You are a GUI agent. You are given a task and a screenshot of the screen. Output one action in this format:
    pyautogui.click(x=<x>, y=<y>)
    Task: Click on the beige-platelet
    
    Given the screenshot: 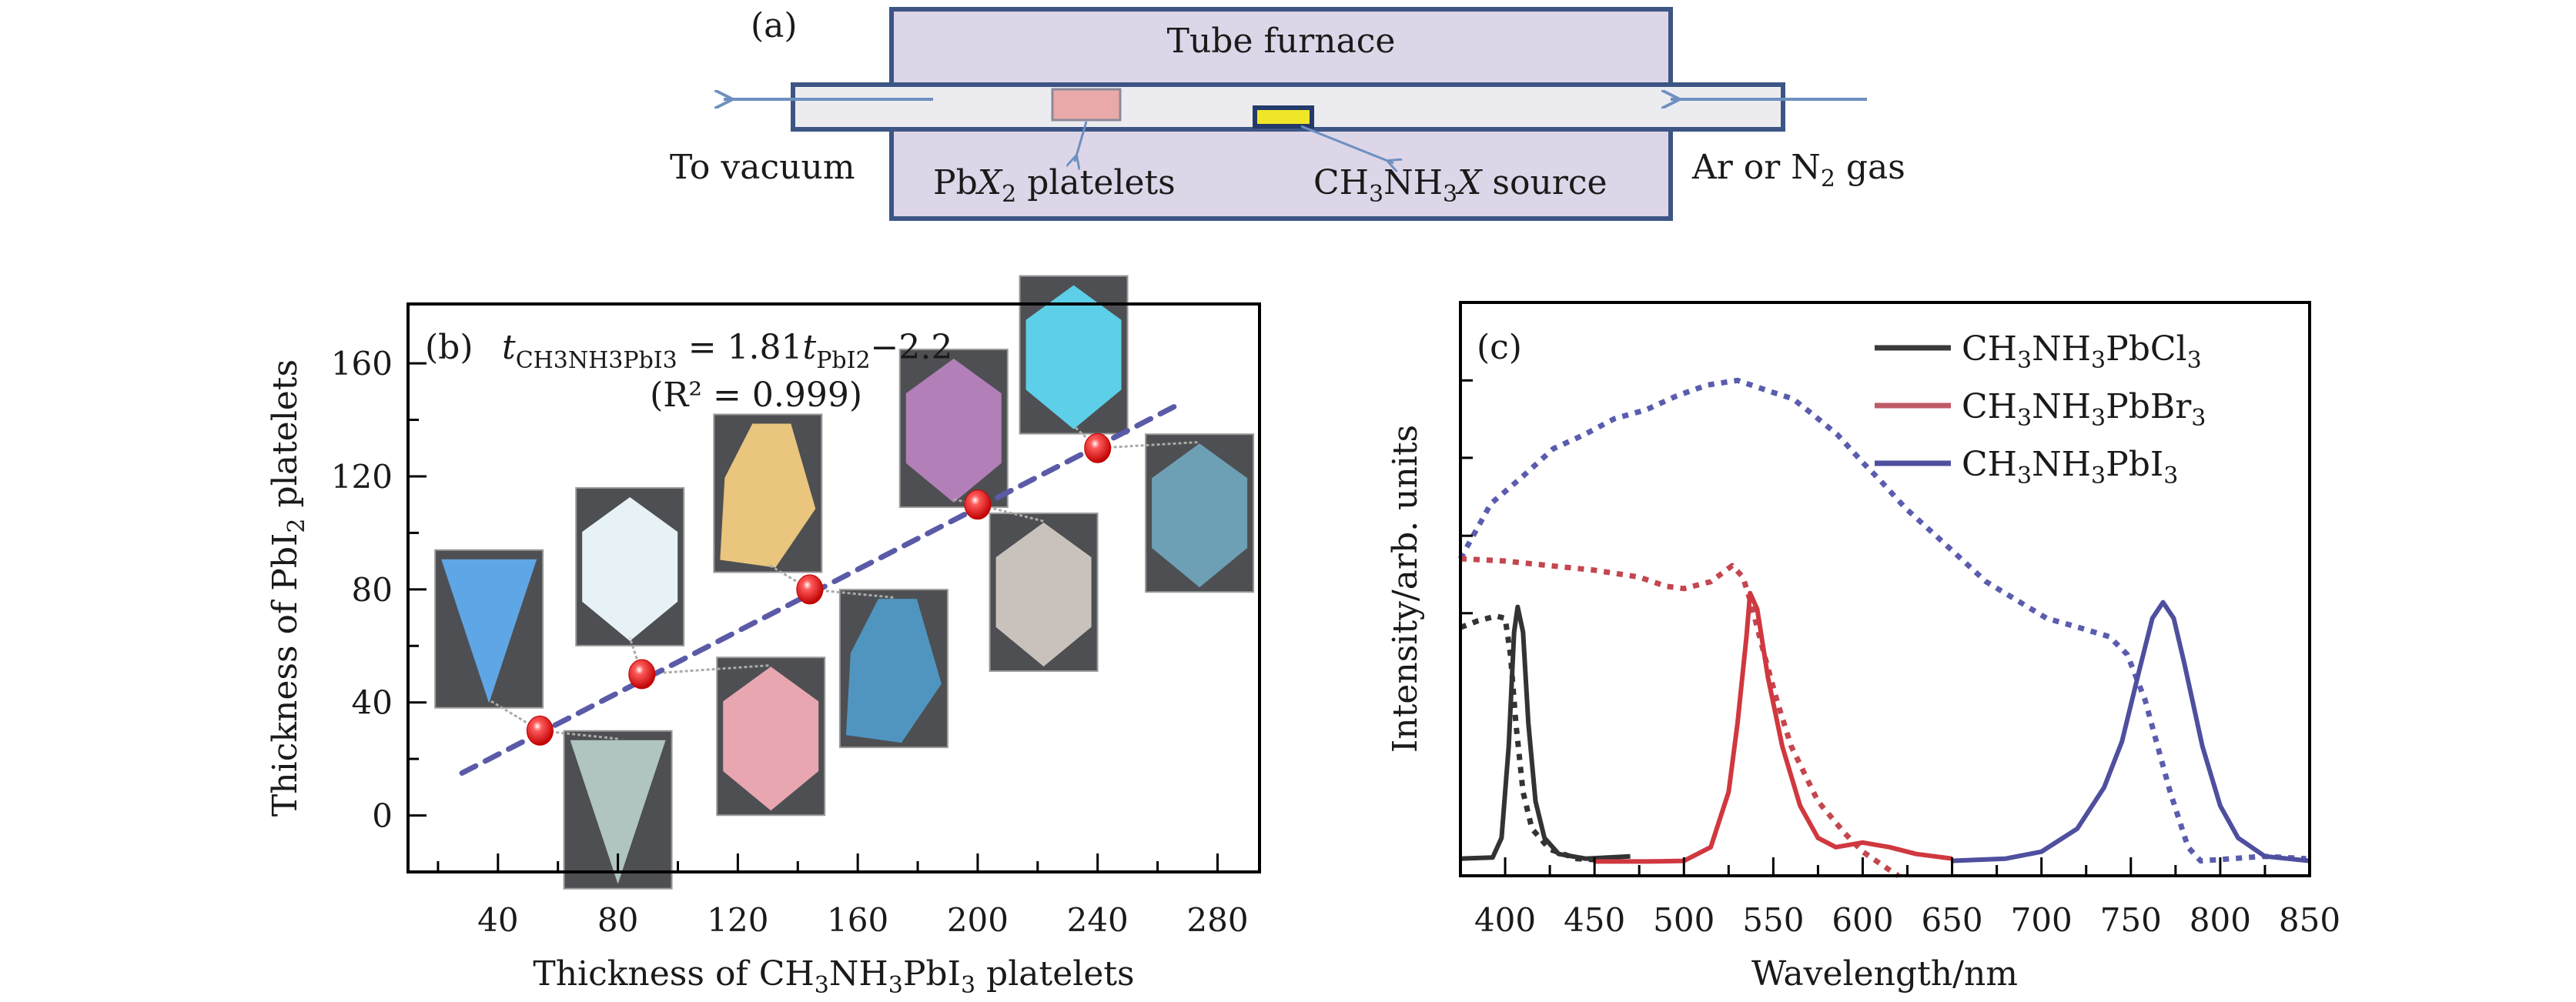 What is the action you would take?
    pyautogui.click(x=1043, y=595)
    